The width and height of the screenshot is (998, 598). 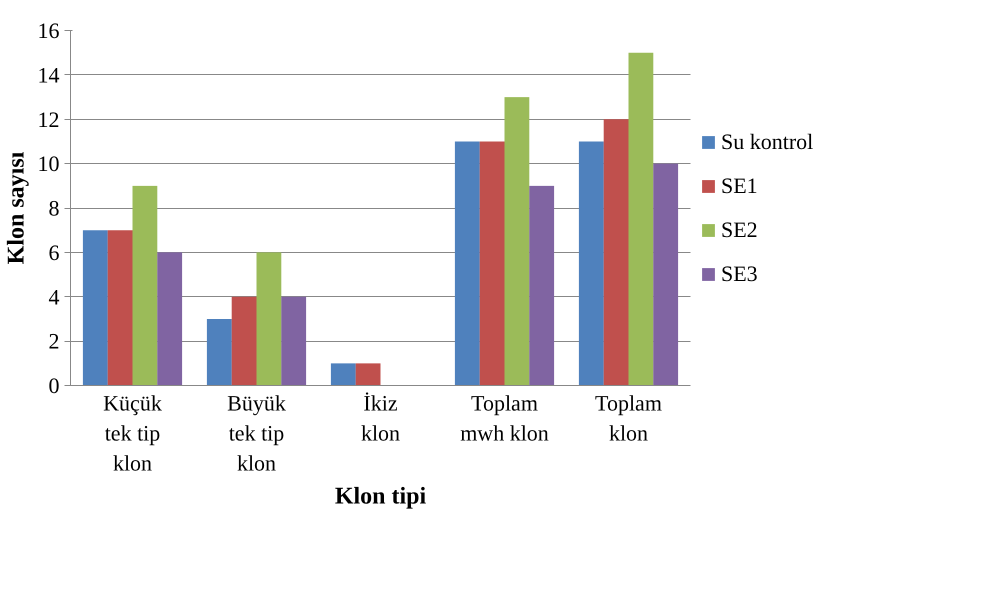 I want to click on x-tick-label: Toplam mwh klon, so click(x=504, y=418).